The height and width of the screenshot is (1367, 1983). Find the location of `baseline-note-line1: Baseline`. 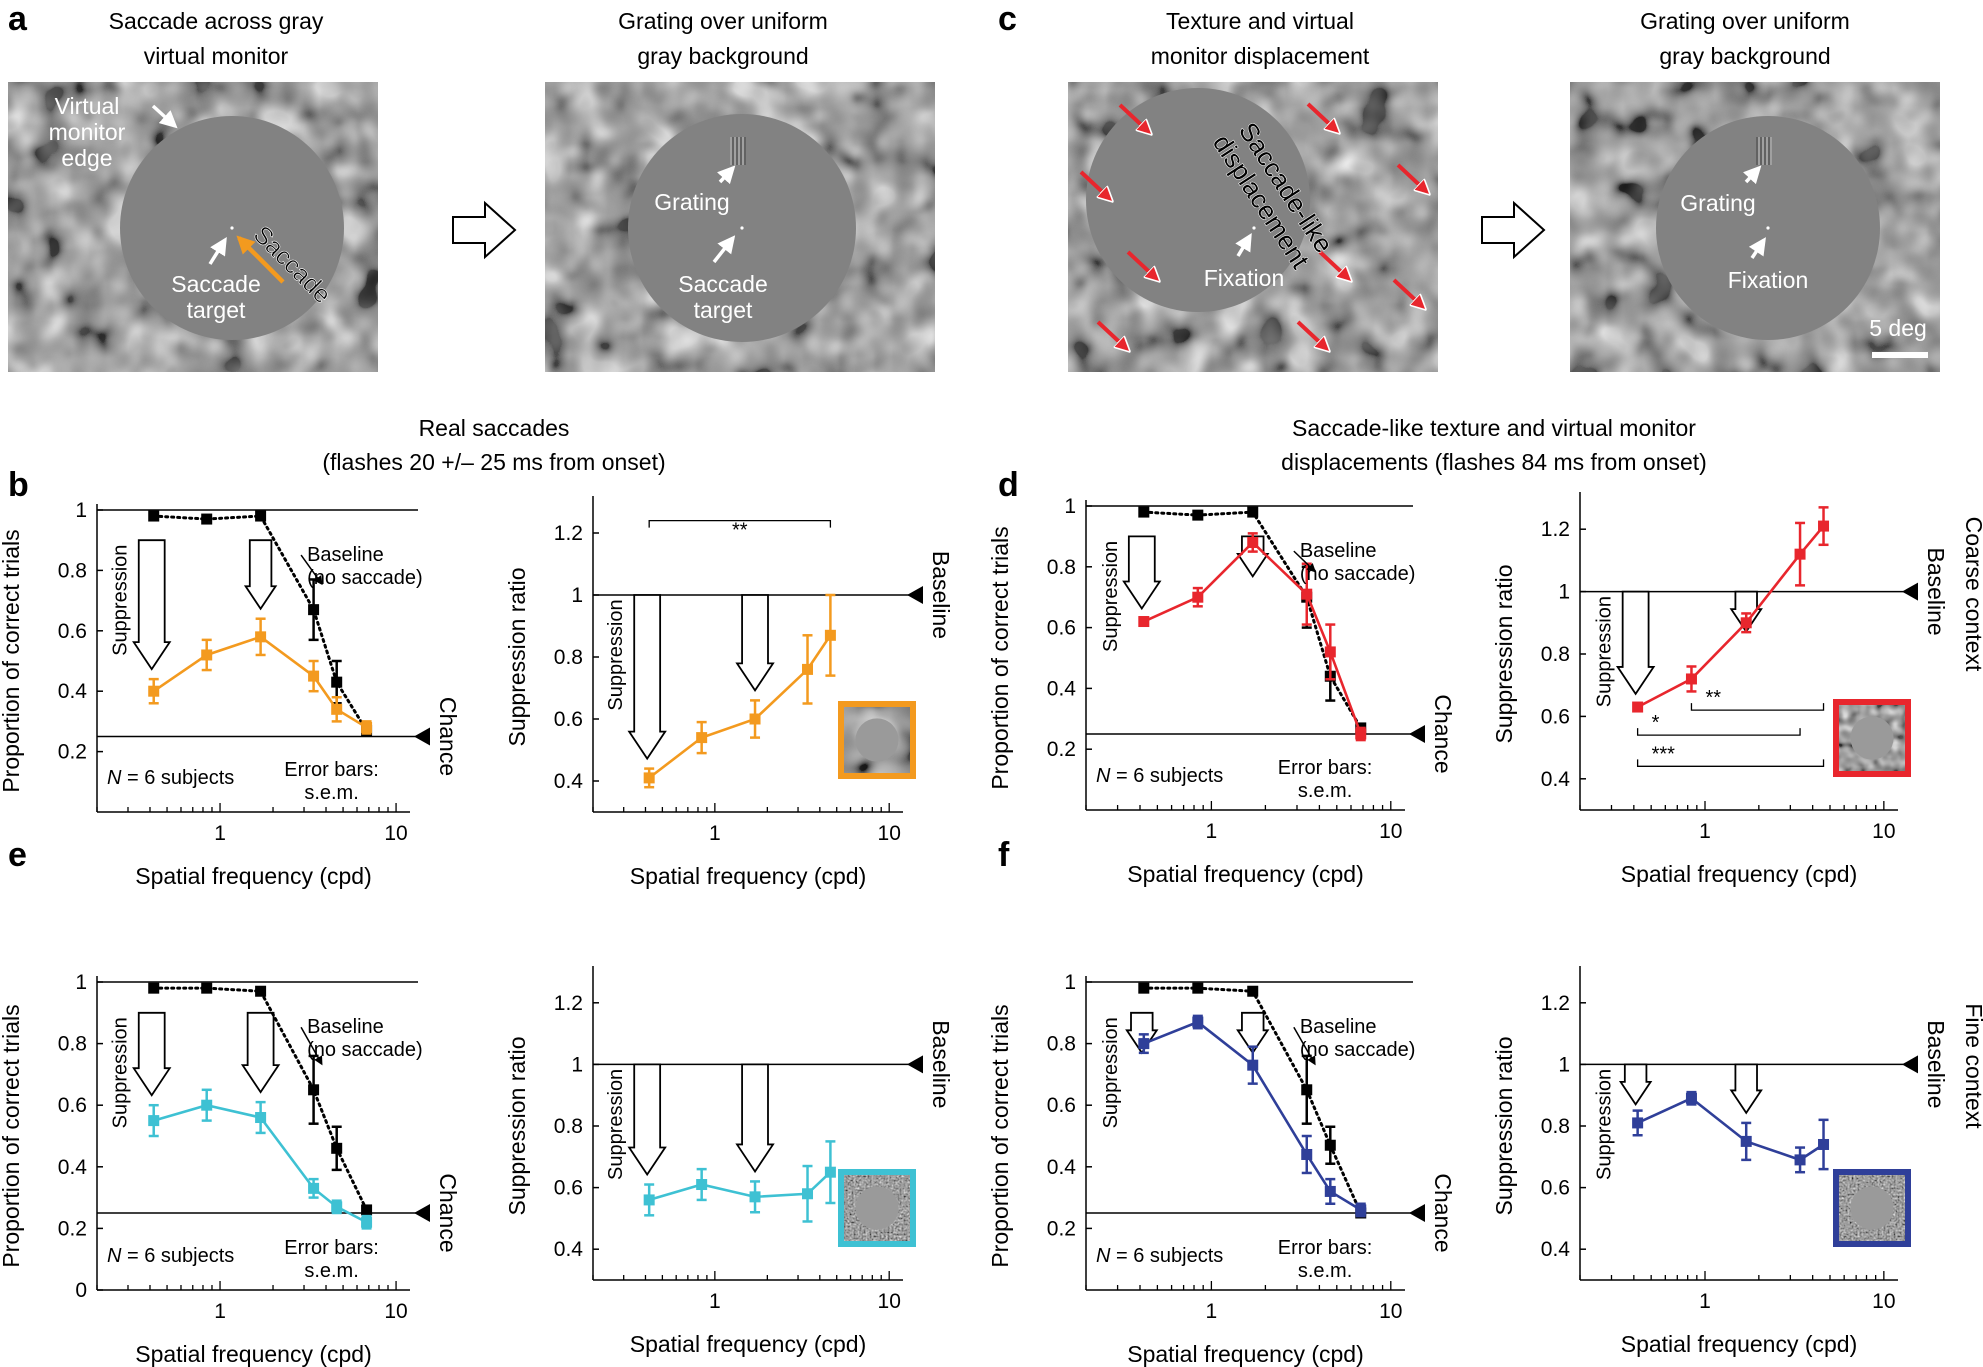

baseline-note-line1: Baseline is located at coordinates (1338, 1027).